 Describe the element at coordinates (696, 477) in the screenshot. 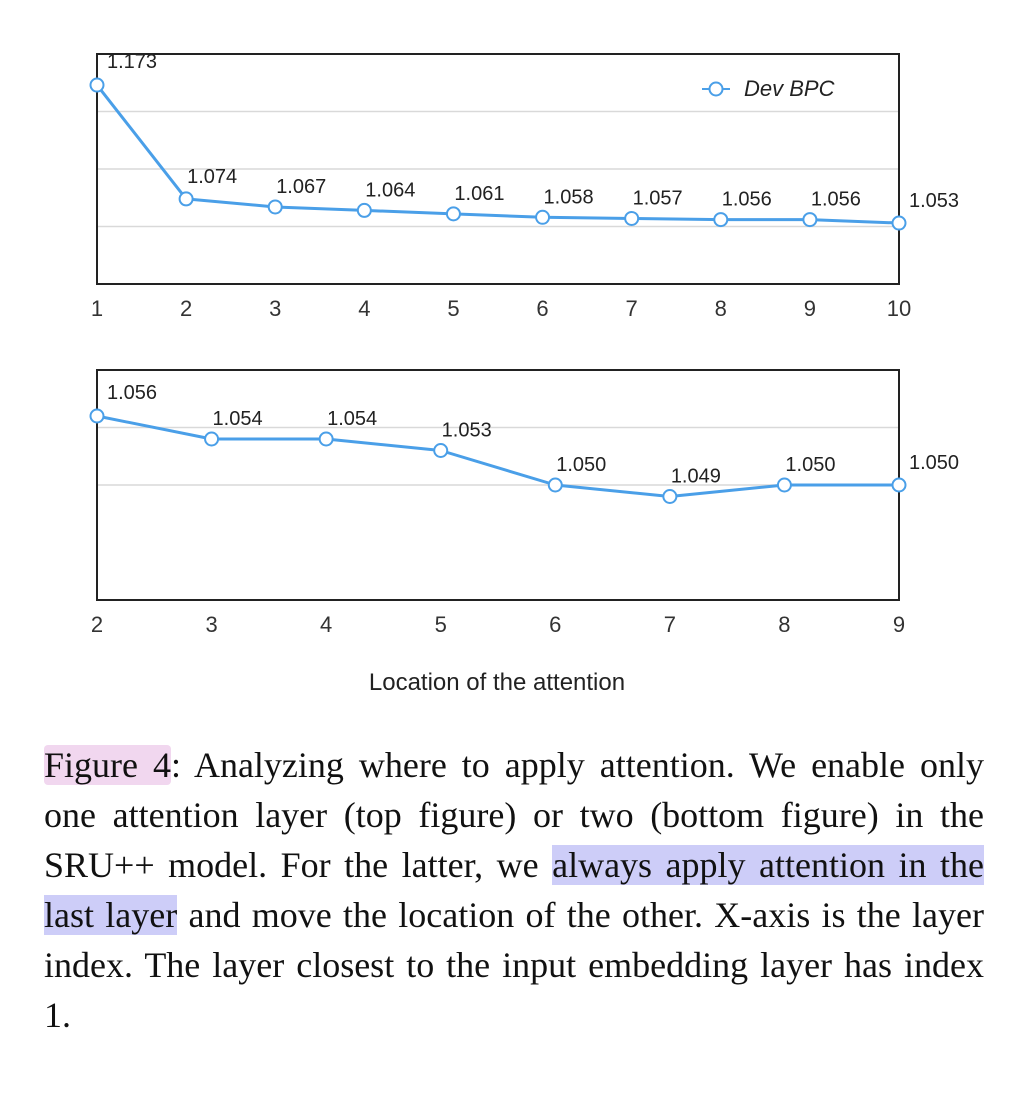

I see `data-label: 1.049` at that location.